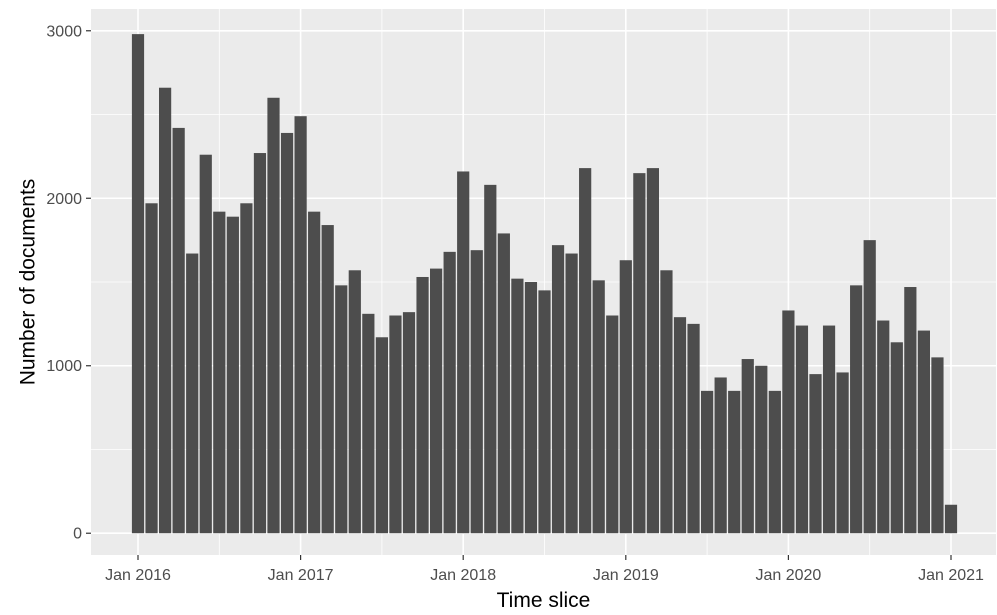 The height and width of the screenshot is (615, 997). I want to click on x-tick-label: Jan 2017, so click(301, 575).